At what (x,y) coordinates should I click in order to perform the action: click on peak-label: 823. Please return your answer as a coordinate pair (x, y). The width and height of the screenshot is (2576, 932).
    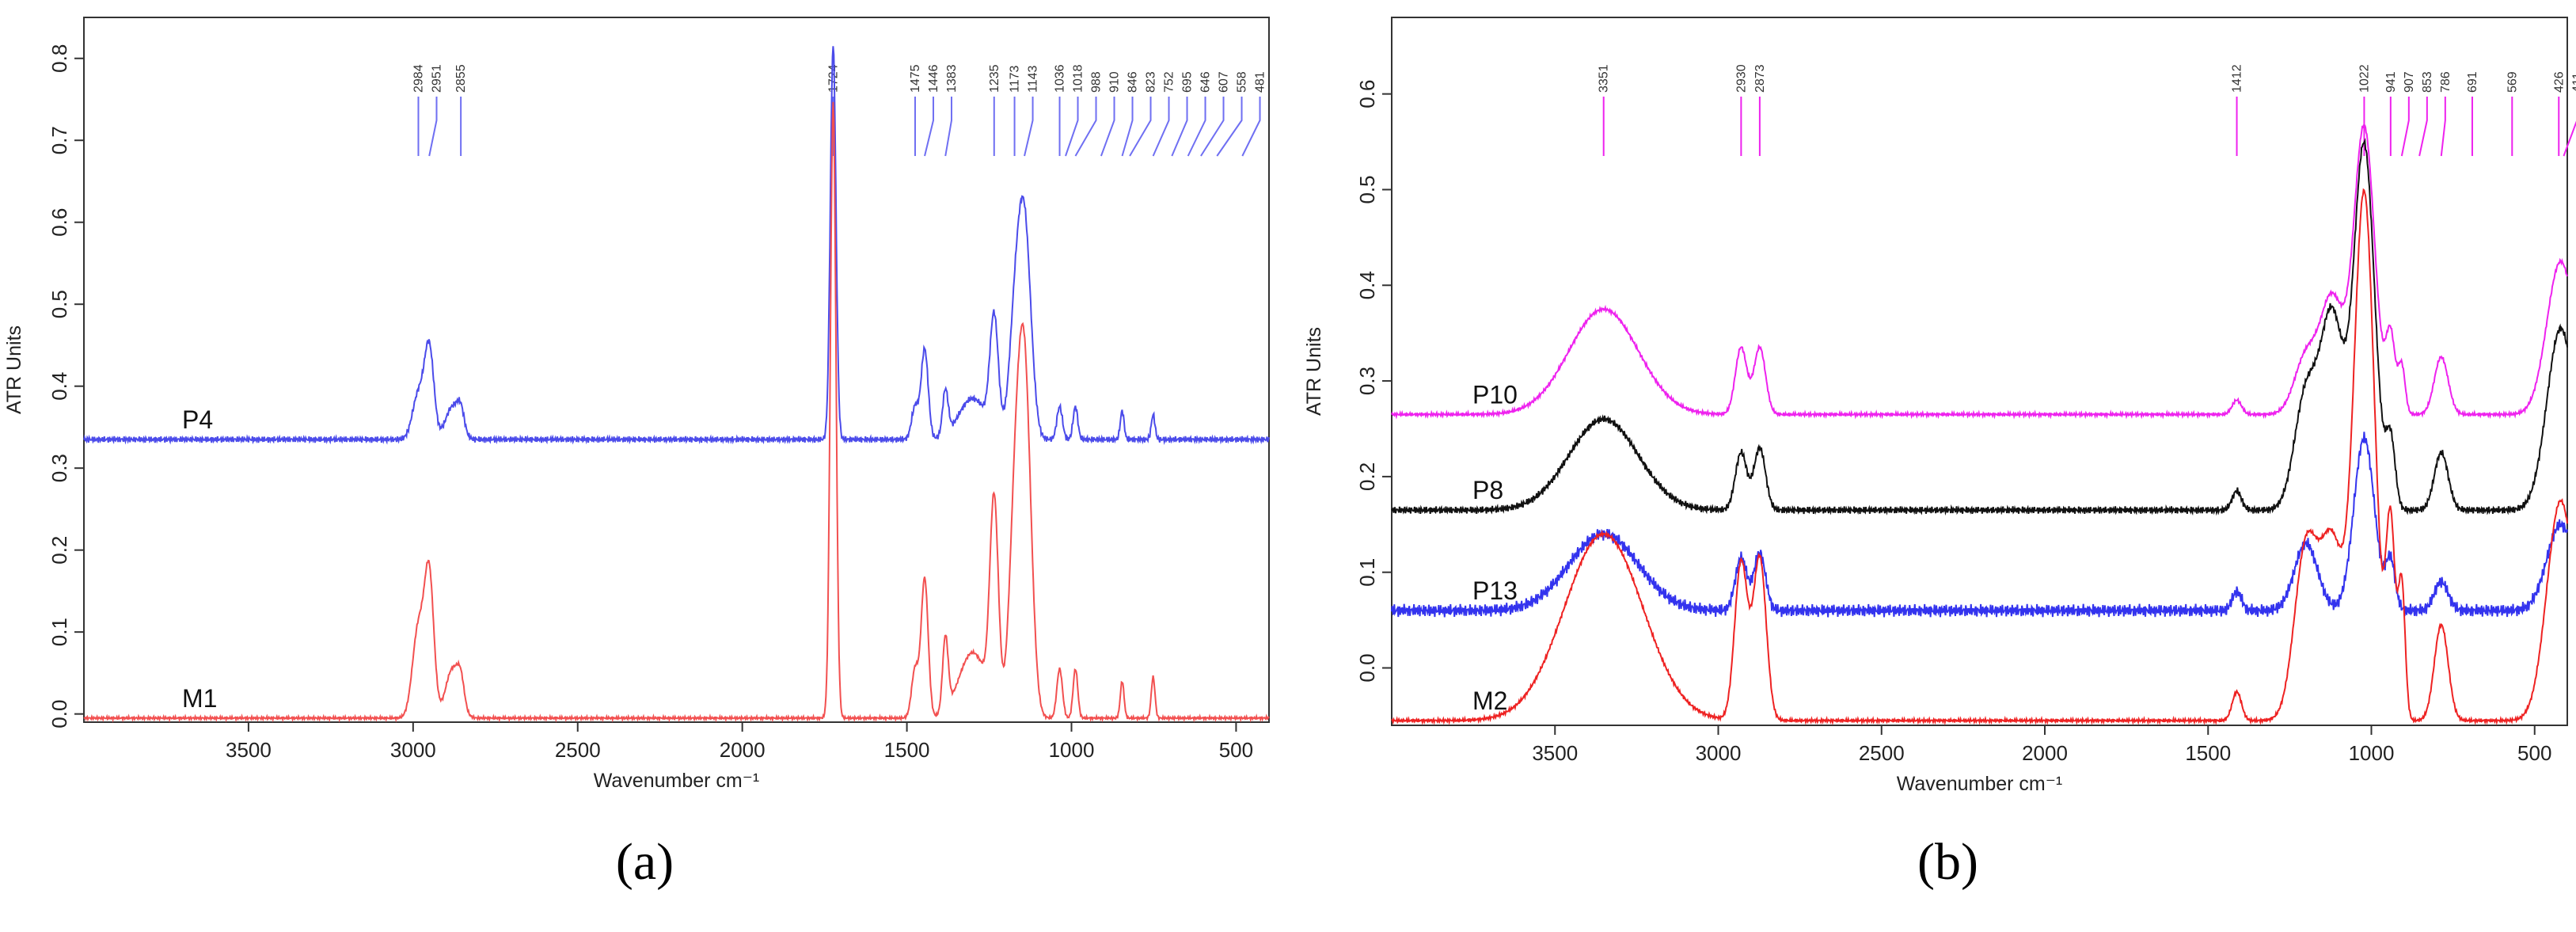
    Looking at the image, I should click on (1152, 82).